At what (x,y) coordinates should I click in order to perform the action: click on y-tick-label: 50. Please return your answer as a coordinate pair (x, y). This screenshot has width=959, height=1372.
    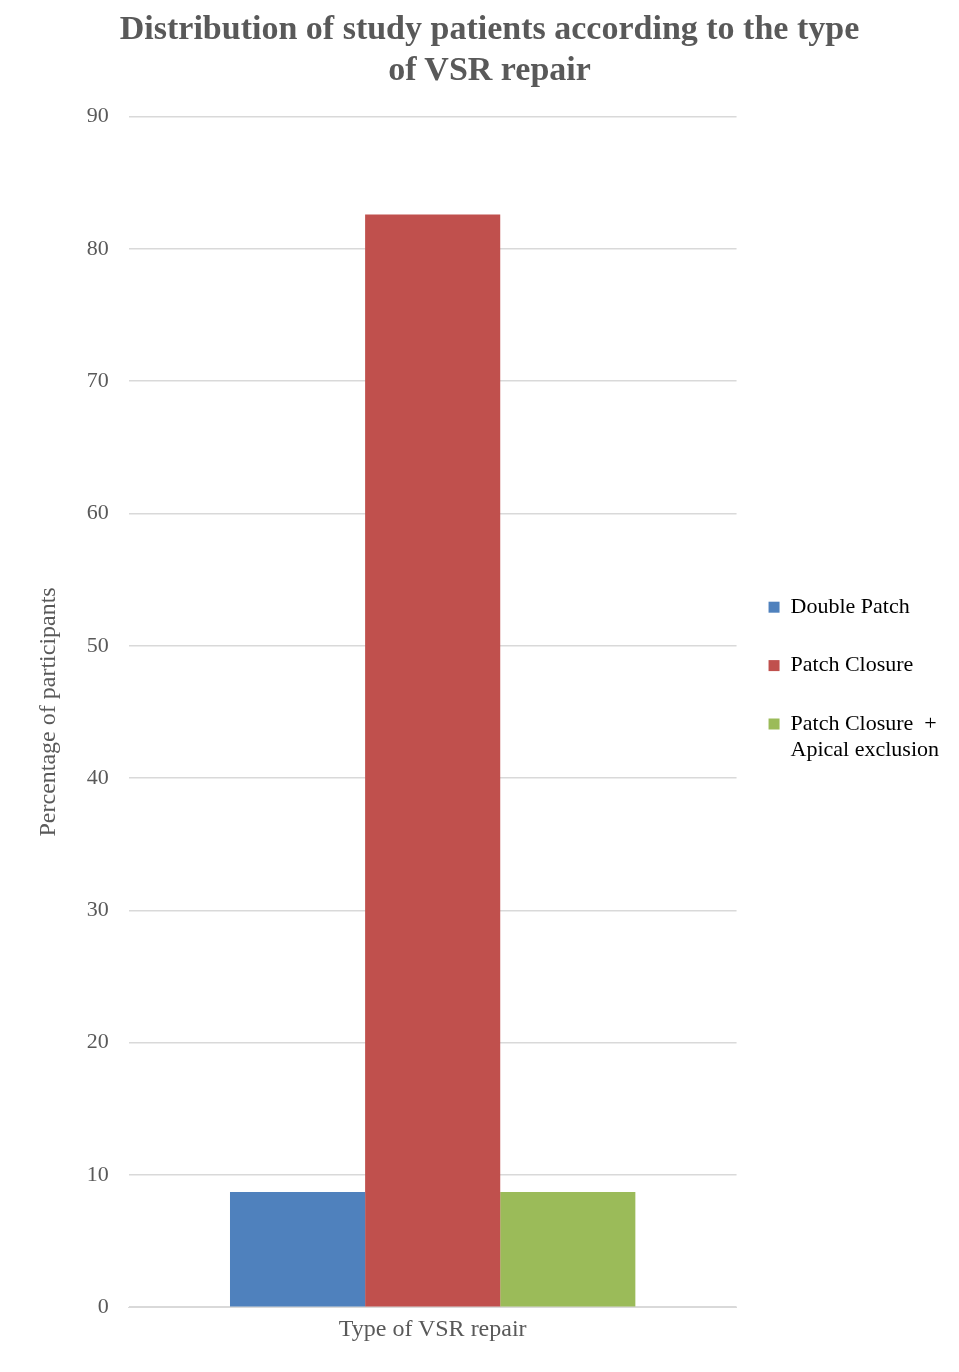
    Looking at the image, I should click on (97, 644).